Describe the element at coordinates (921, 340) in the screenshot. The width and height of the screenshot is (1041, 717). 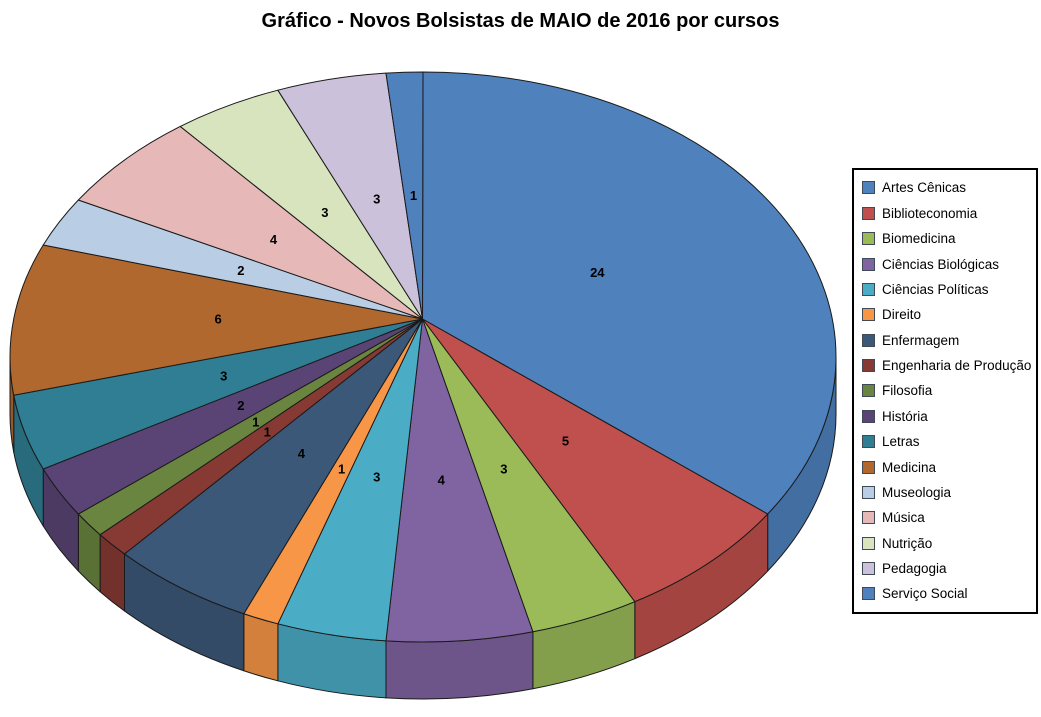
I see `legend-label: Enfermagem` at that location.